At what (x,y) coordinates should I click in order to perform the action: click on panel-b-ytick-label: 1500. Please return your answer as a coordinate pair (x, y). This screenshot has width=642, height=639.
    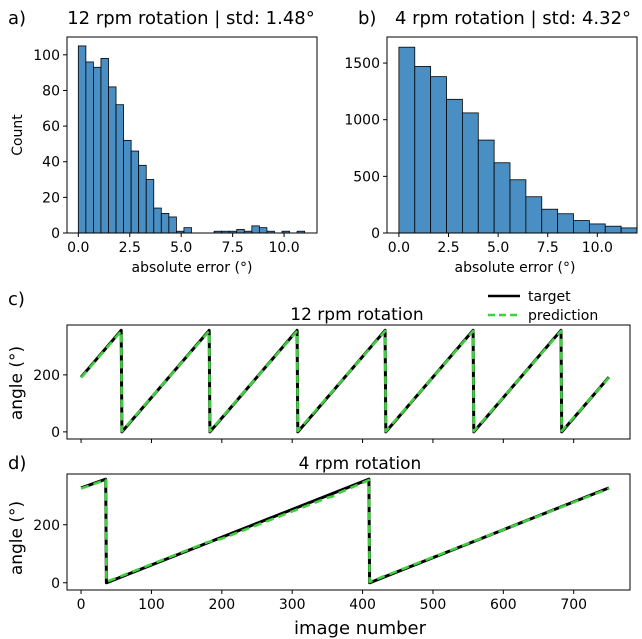
    Looking at the image, I should click on (362, 64).